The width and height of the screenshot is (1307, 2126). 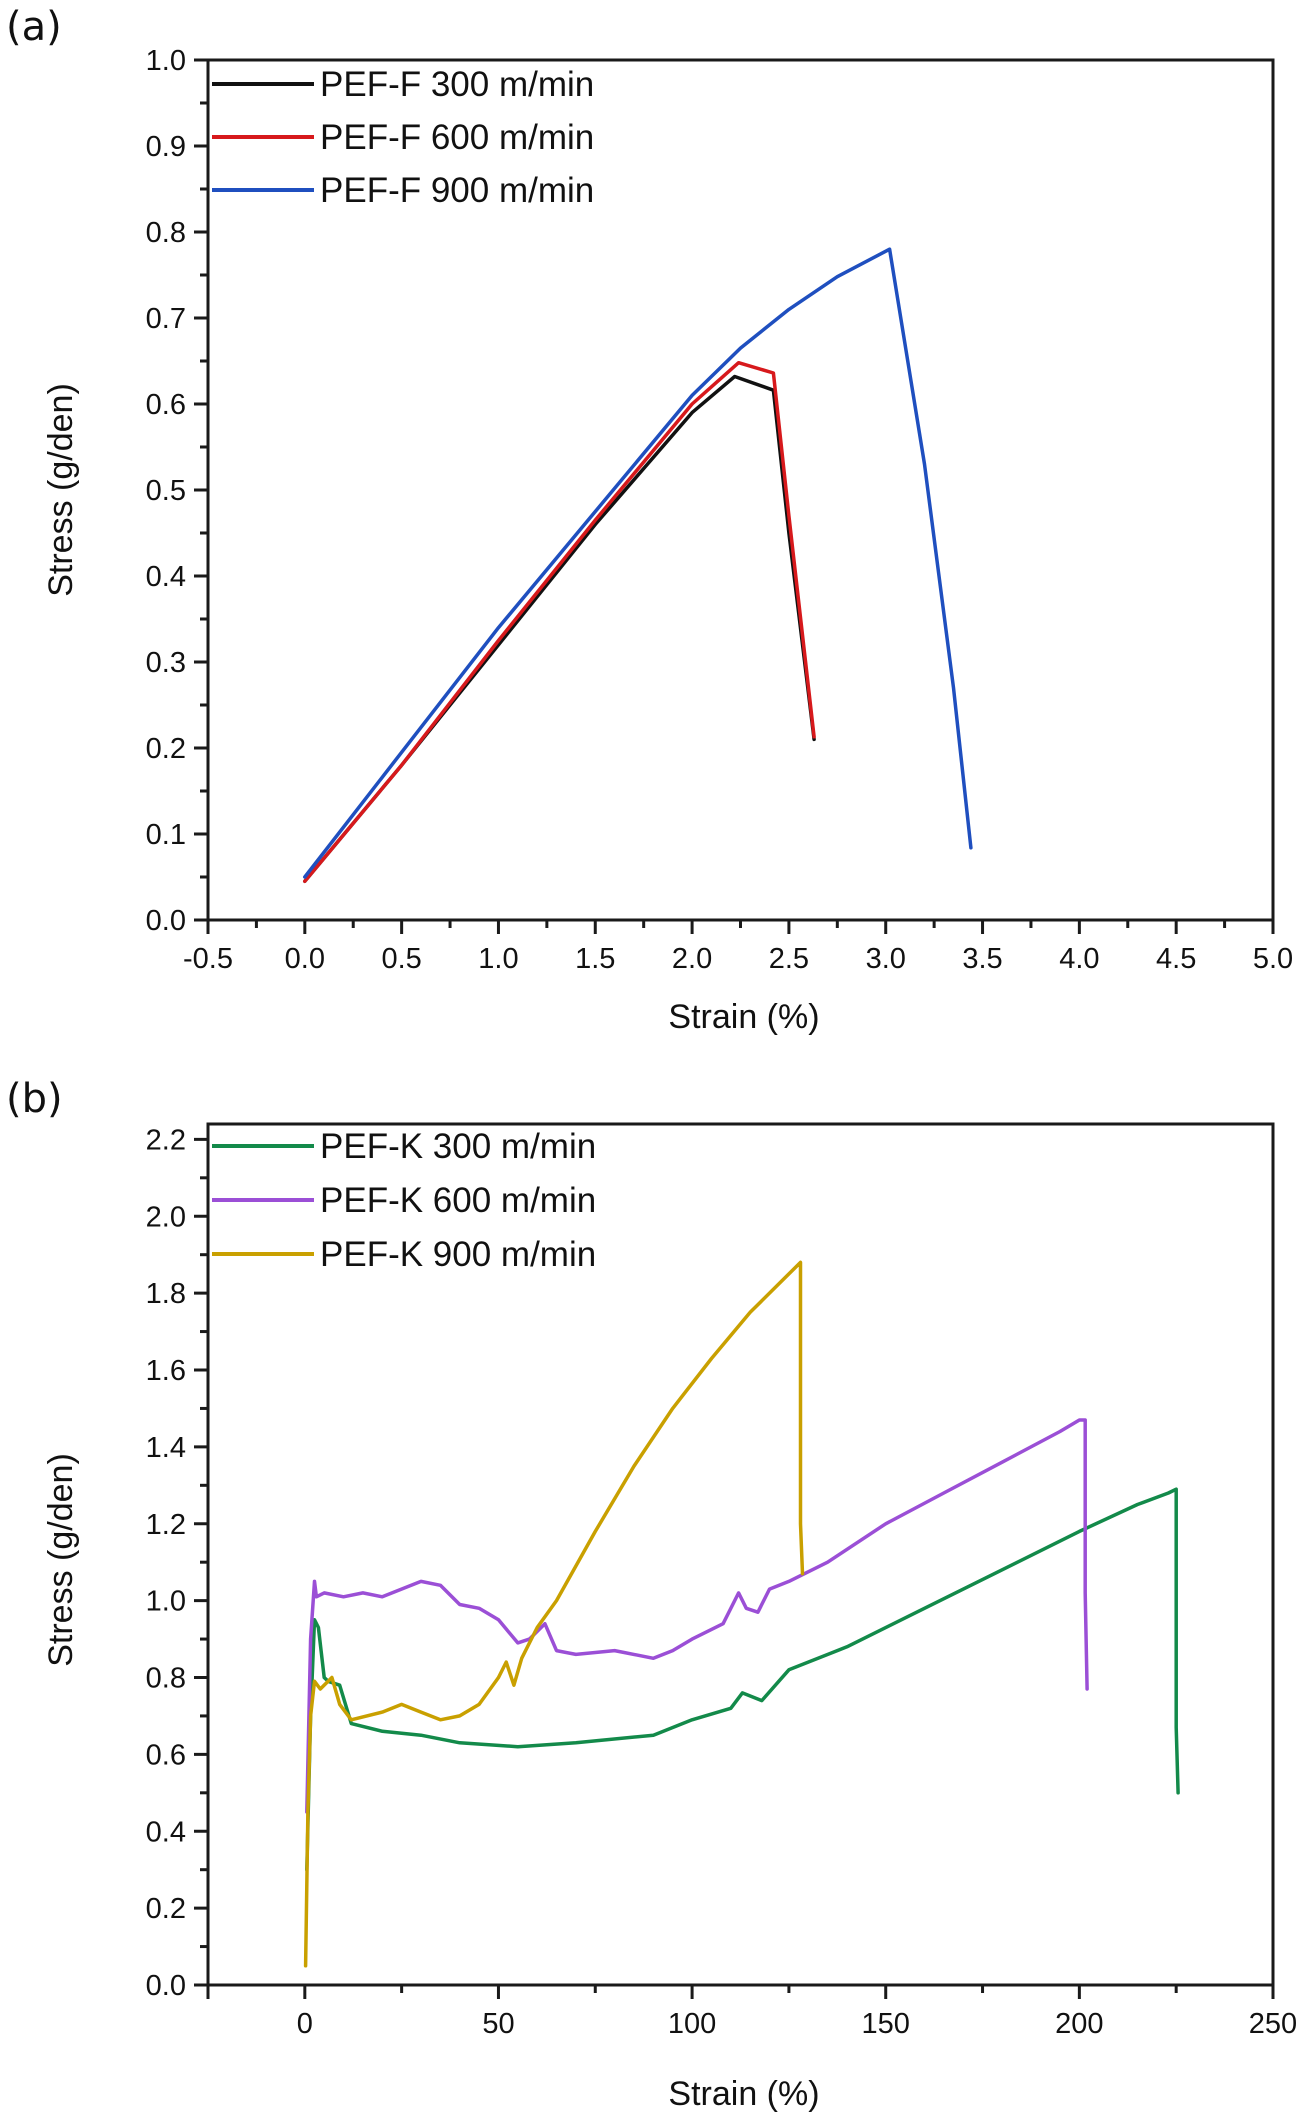 What do you see at coordinates (886, 2024) in the screenshot?
I see `x-tick-label: 150` at bounding box center [886, 2024].